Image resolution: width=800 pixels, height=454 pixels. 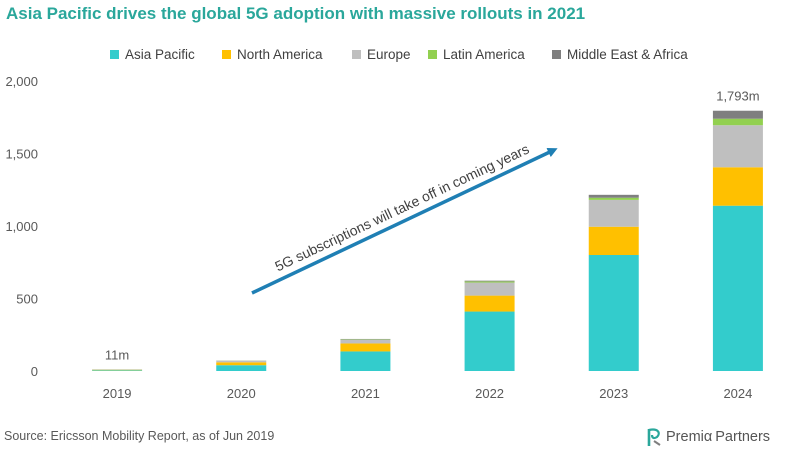 What do you see at coordinates (489, 341) in the screenshot?
I see `bar-asia-pacific-2022` at bounding box center [489, 341].